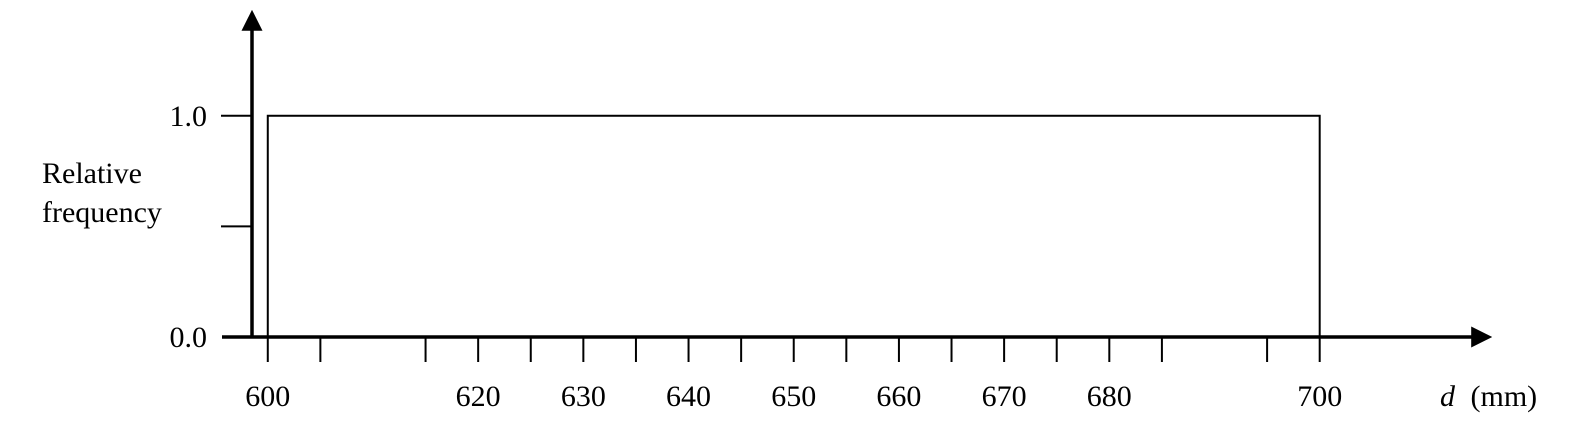  What do you see at coordinates (92, 173) in the screenshot?
I see `y-axis-label-line-1: Relative` at bounding box center [92, 173].